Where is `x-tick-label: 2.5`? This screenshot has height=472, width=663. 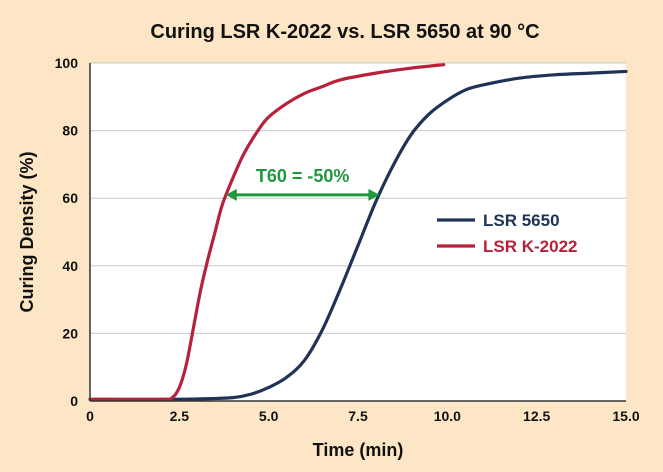
x-tick-label: 2.5 is located at coordinates (180, 416).